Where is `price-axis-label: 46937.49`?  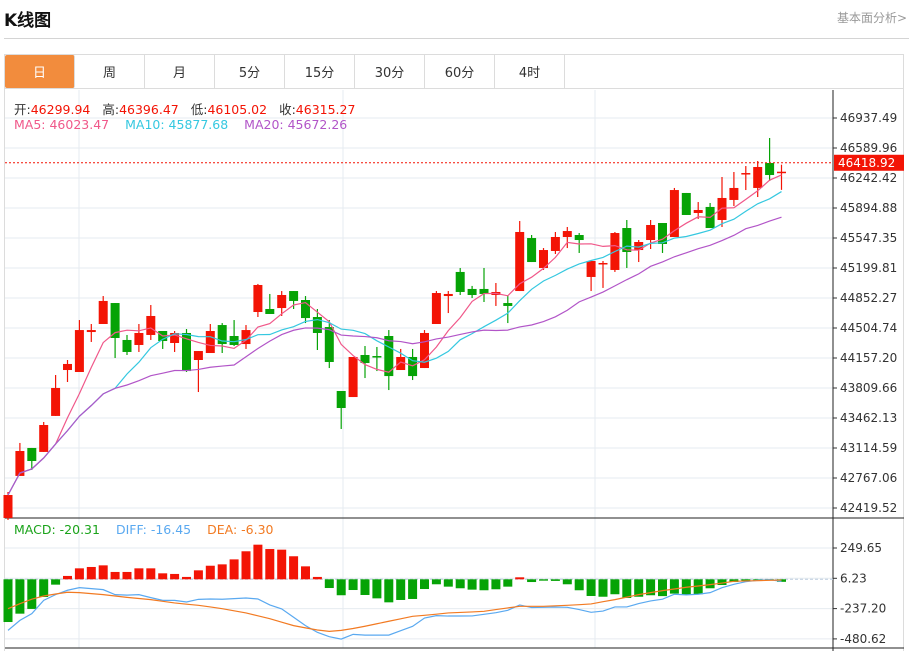 price-axis-label: 46937.49 is located at coordinates (868, 118).